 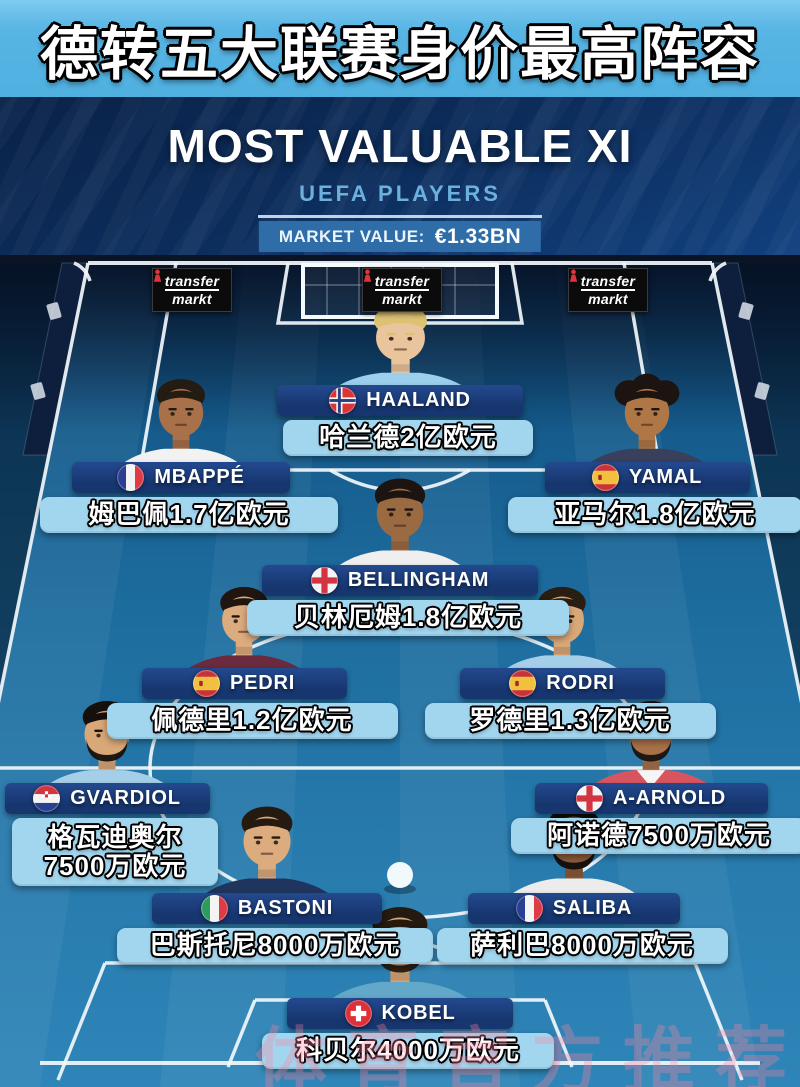 What do you see at coordinates (400, 875) in the screenshot?
I see `football` at bounding box center [400, 875].